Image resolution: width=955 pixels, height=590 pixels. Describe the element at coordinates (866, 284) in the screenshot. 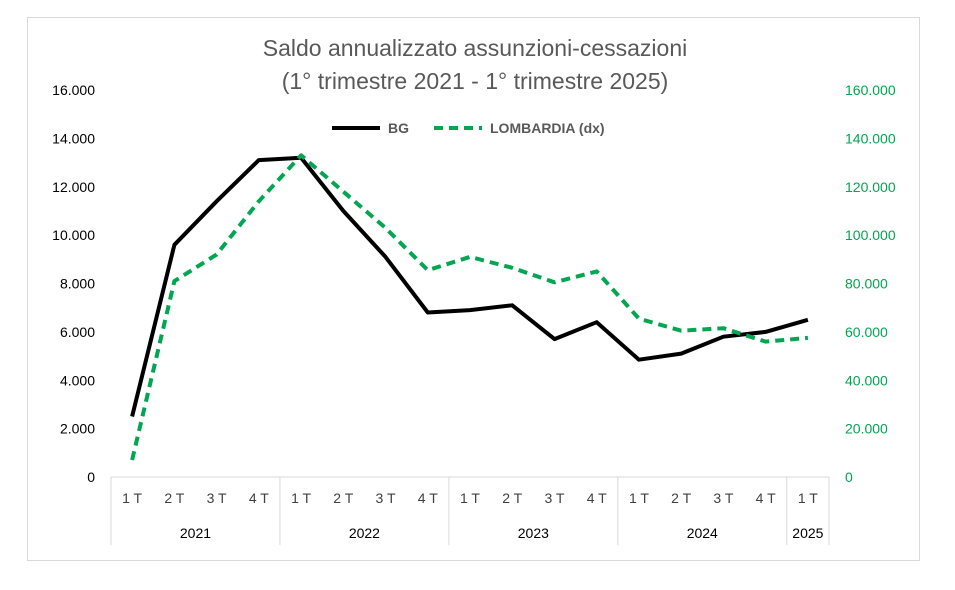

I see `right-tick-label: 80.000` at that location.